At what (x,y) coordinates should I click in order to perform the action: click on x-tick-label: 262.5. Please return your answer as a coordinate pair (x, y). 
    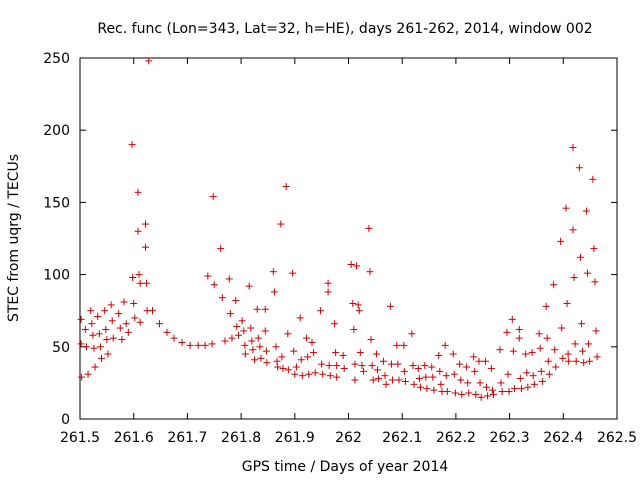
    Looking at the image, I should click on (617, 438).